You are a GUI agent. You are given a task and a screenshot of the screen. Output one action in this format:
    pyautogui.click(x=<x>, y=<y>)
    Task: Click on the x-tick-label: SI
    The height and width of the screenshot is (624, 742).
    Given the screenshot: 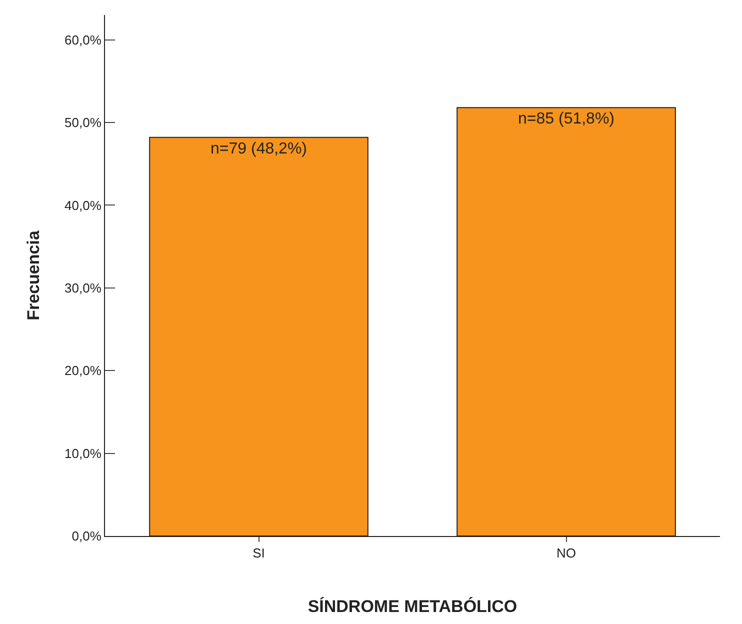 What is the action you would take?
    pyautogui.click(x=258, y=553)
    